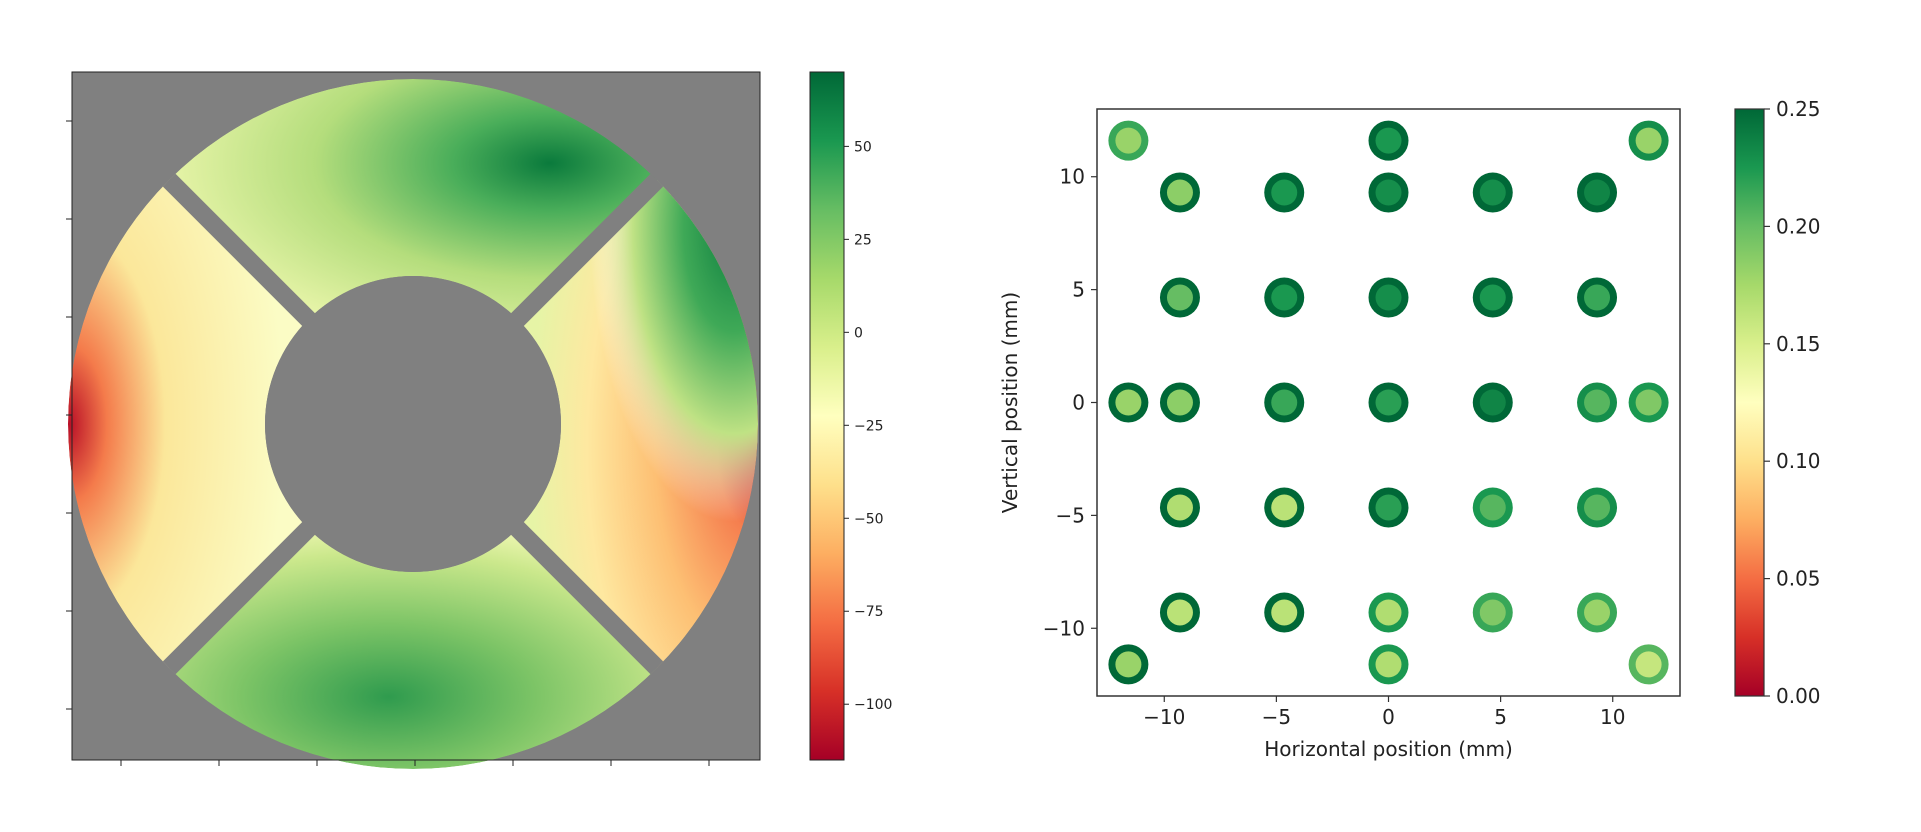 This screenshot has width=1921, height=832. I want to click on scatter-ytick-label: 0, so click(1078, 403).